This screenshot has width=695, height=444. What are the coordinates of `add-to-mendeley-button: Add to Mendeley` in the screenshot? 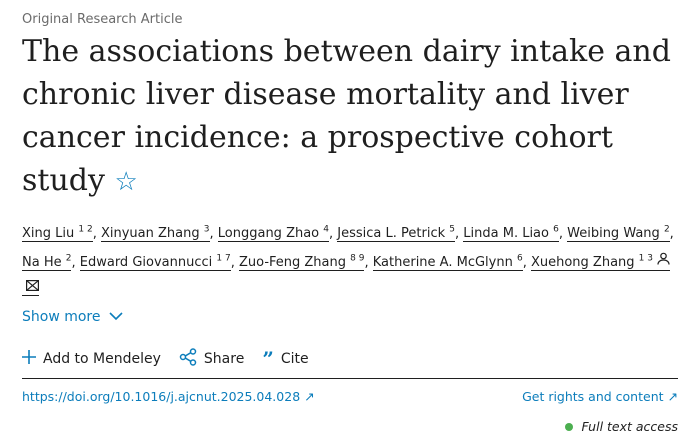 It's located at (91, 359).